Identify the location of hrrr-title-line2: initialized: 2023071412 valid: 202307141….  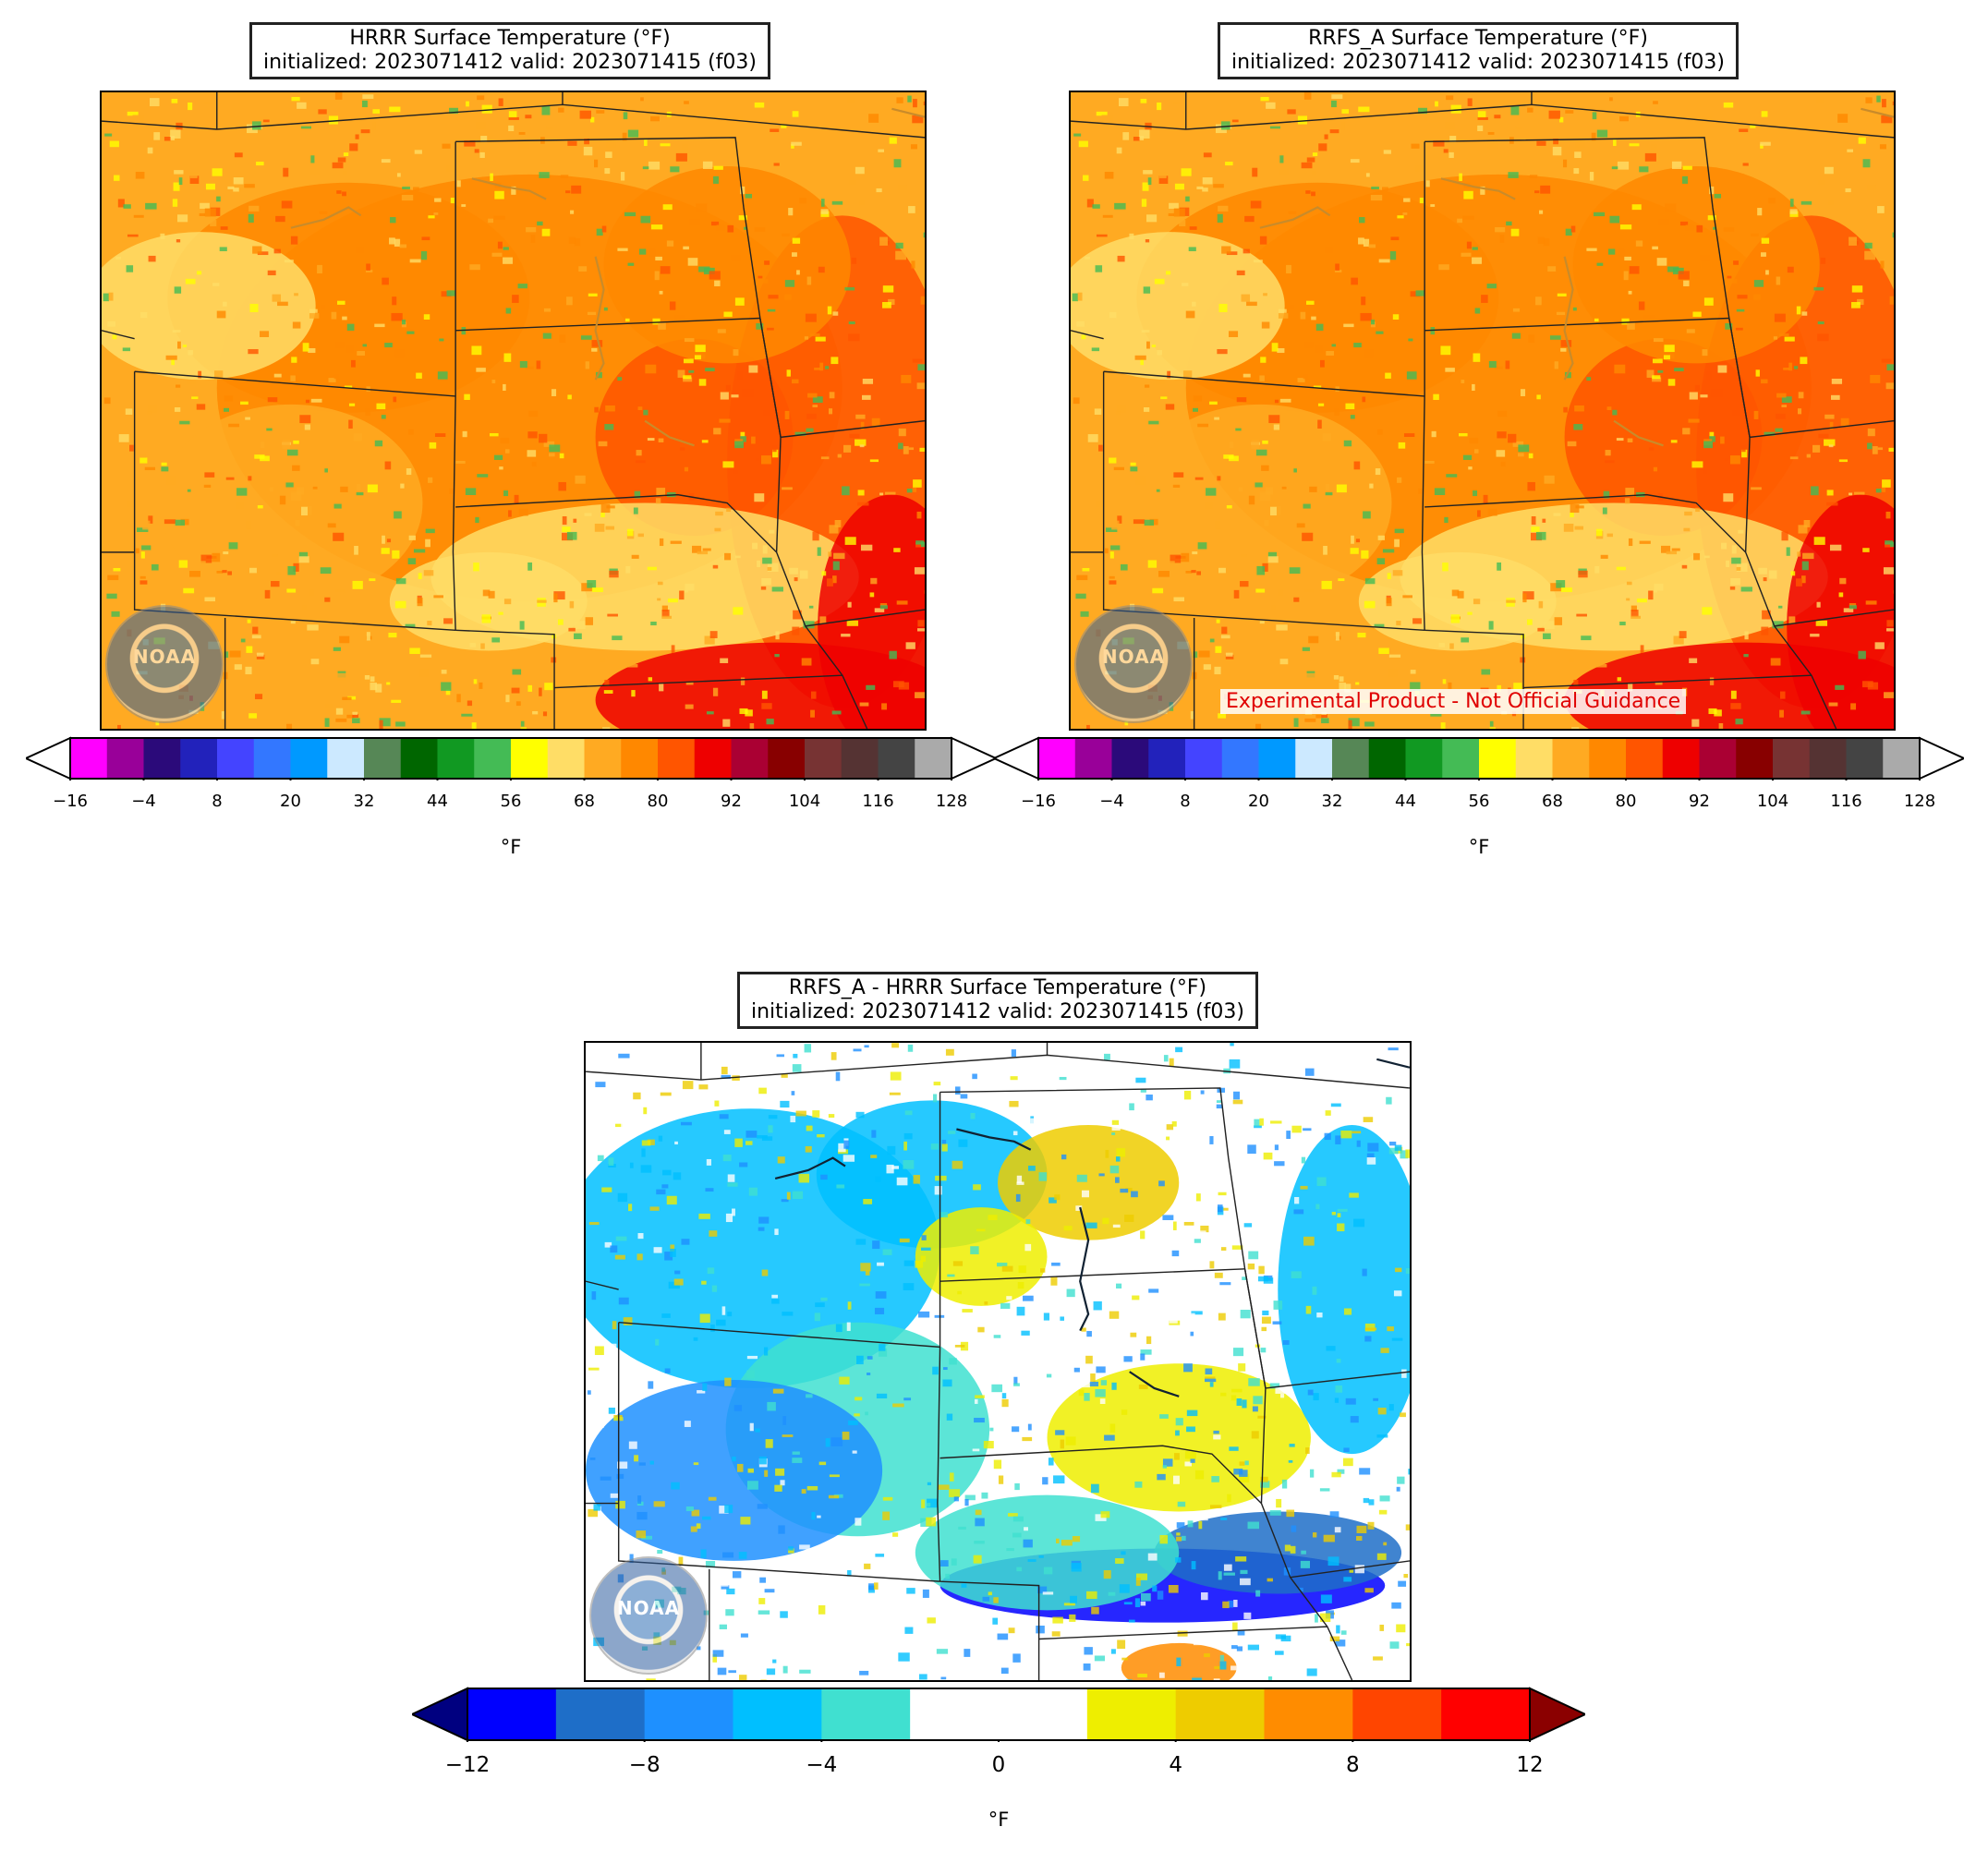
(510, 63).